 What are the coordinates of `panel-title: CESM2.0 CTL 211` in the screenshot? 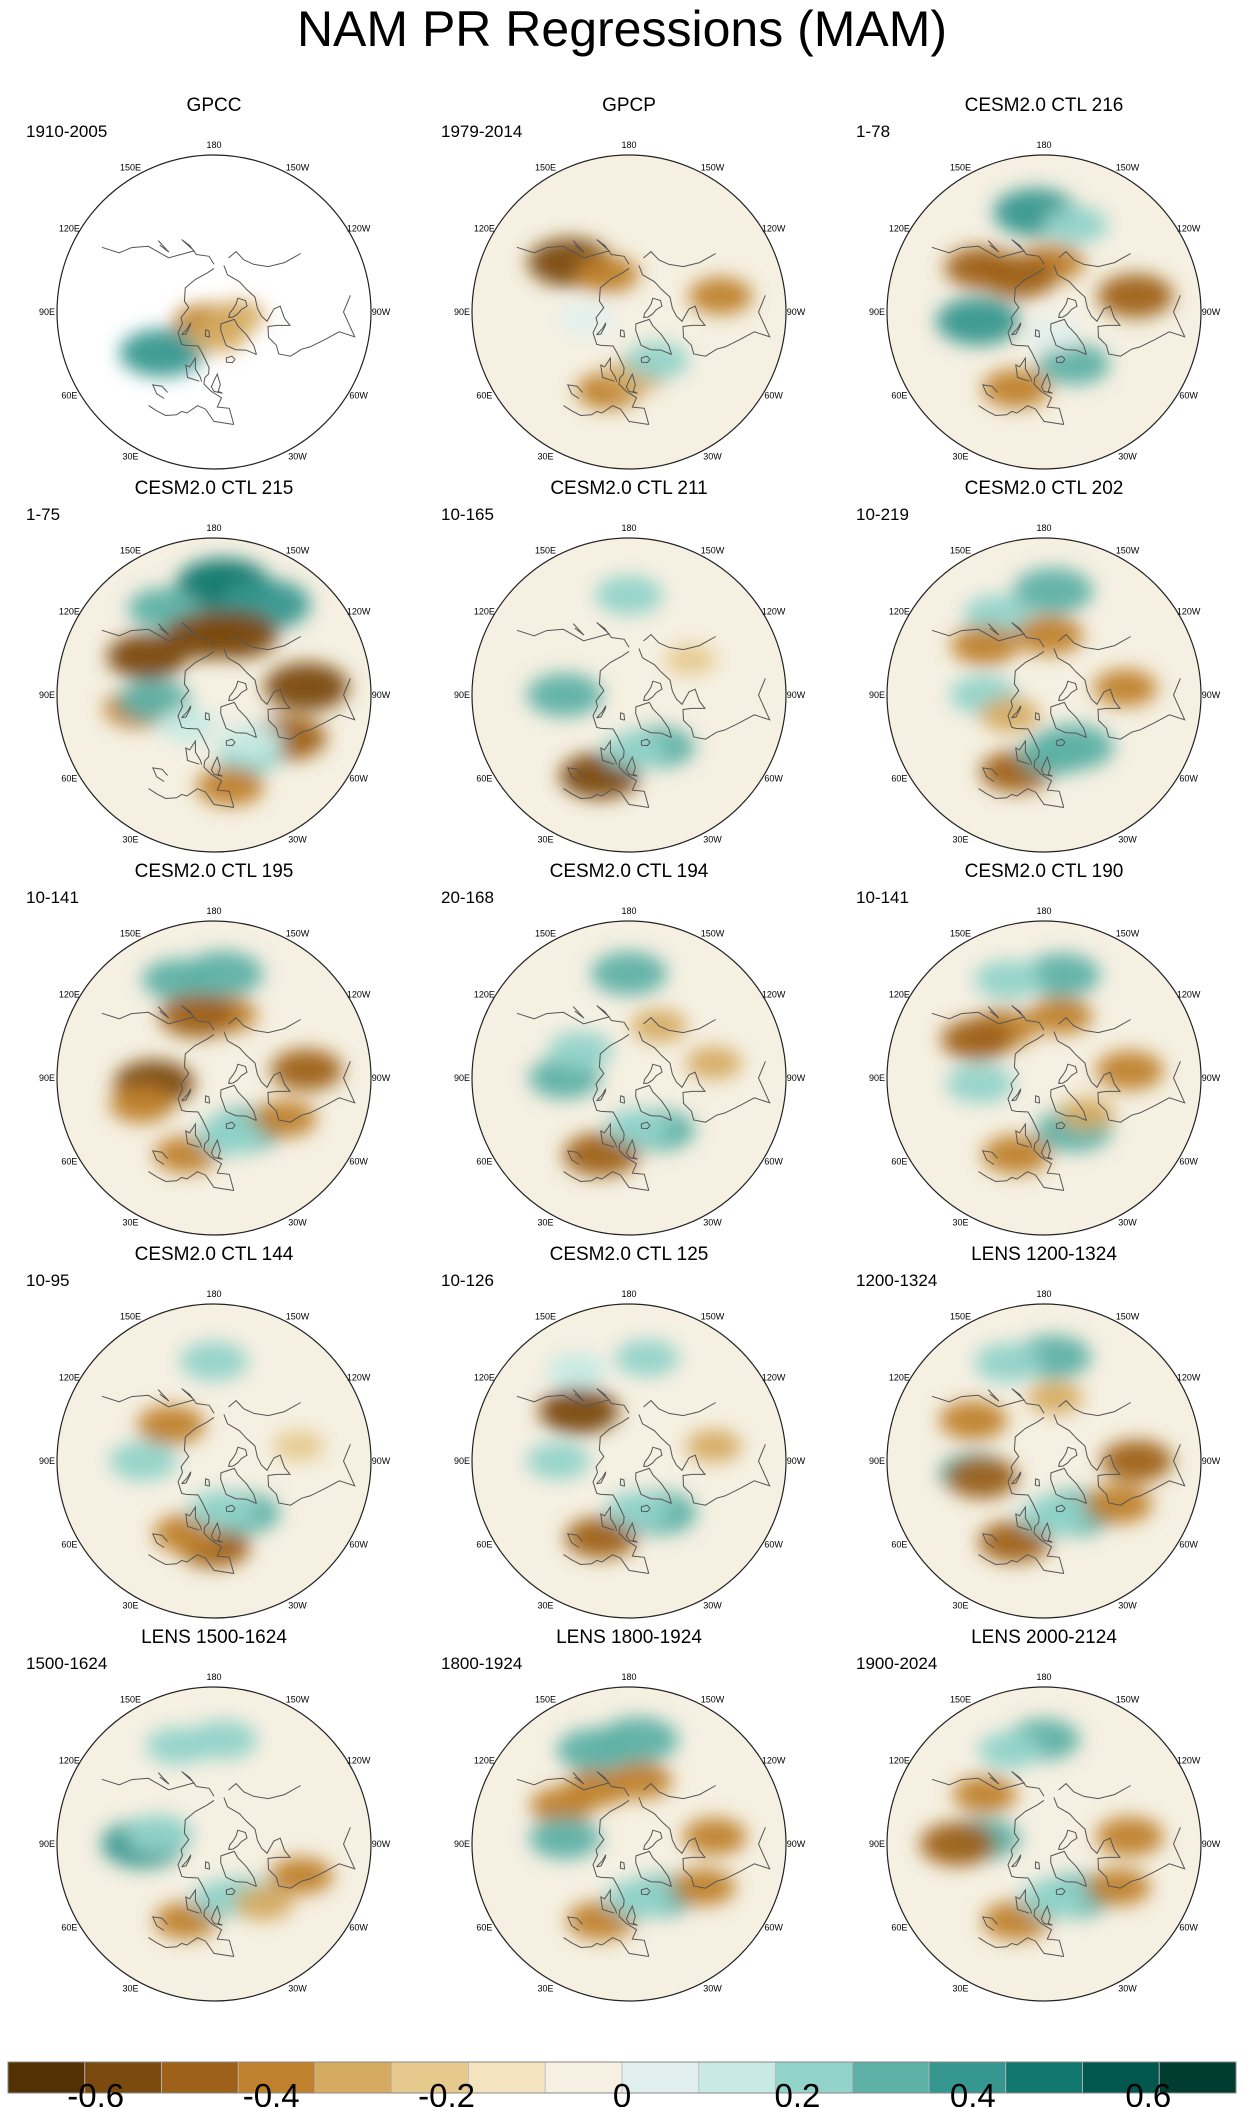 It's located at (629, 488).